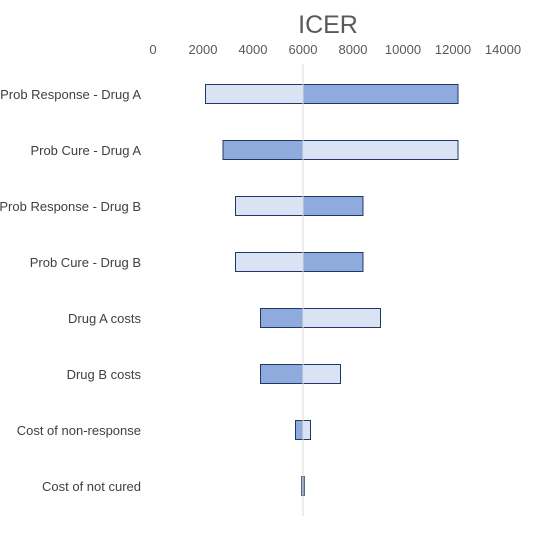 This screenshot has height=536, width=549. Describe the element at coordinates (203, 49) in the screenshot. I see `x-tick-label: 2000` at that location.